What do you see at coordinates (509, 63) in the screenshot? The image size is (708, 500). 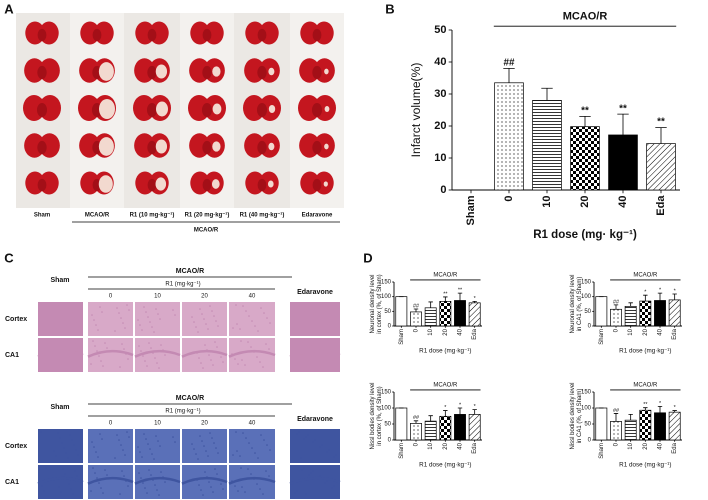 I see `significance: ##` at bounding box center [509, 63].